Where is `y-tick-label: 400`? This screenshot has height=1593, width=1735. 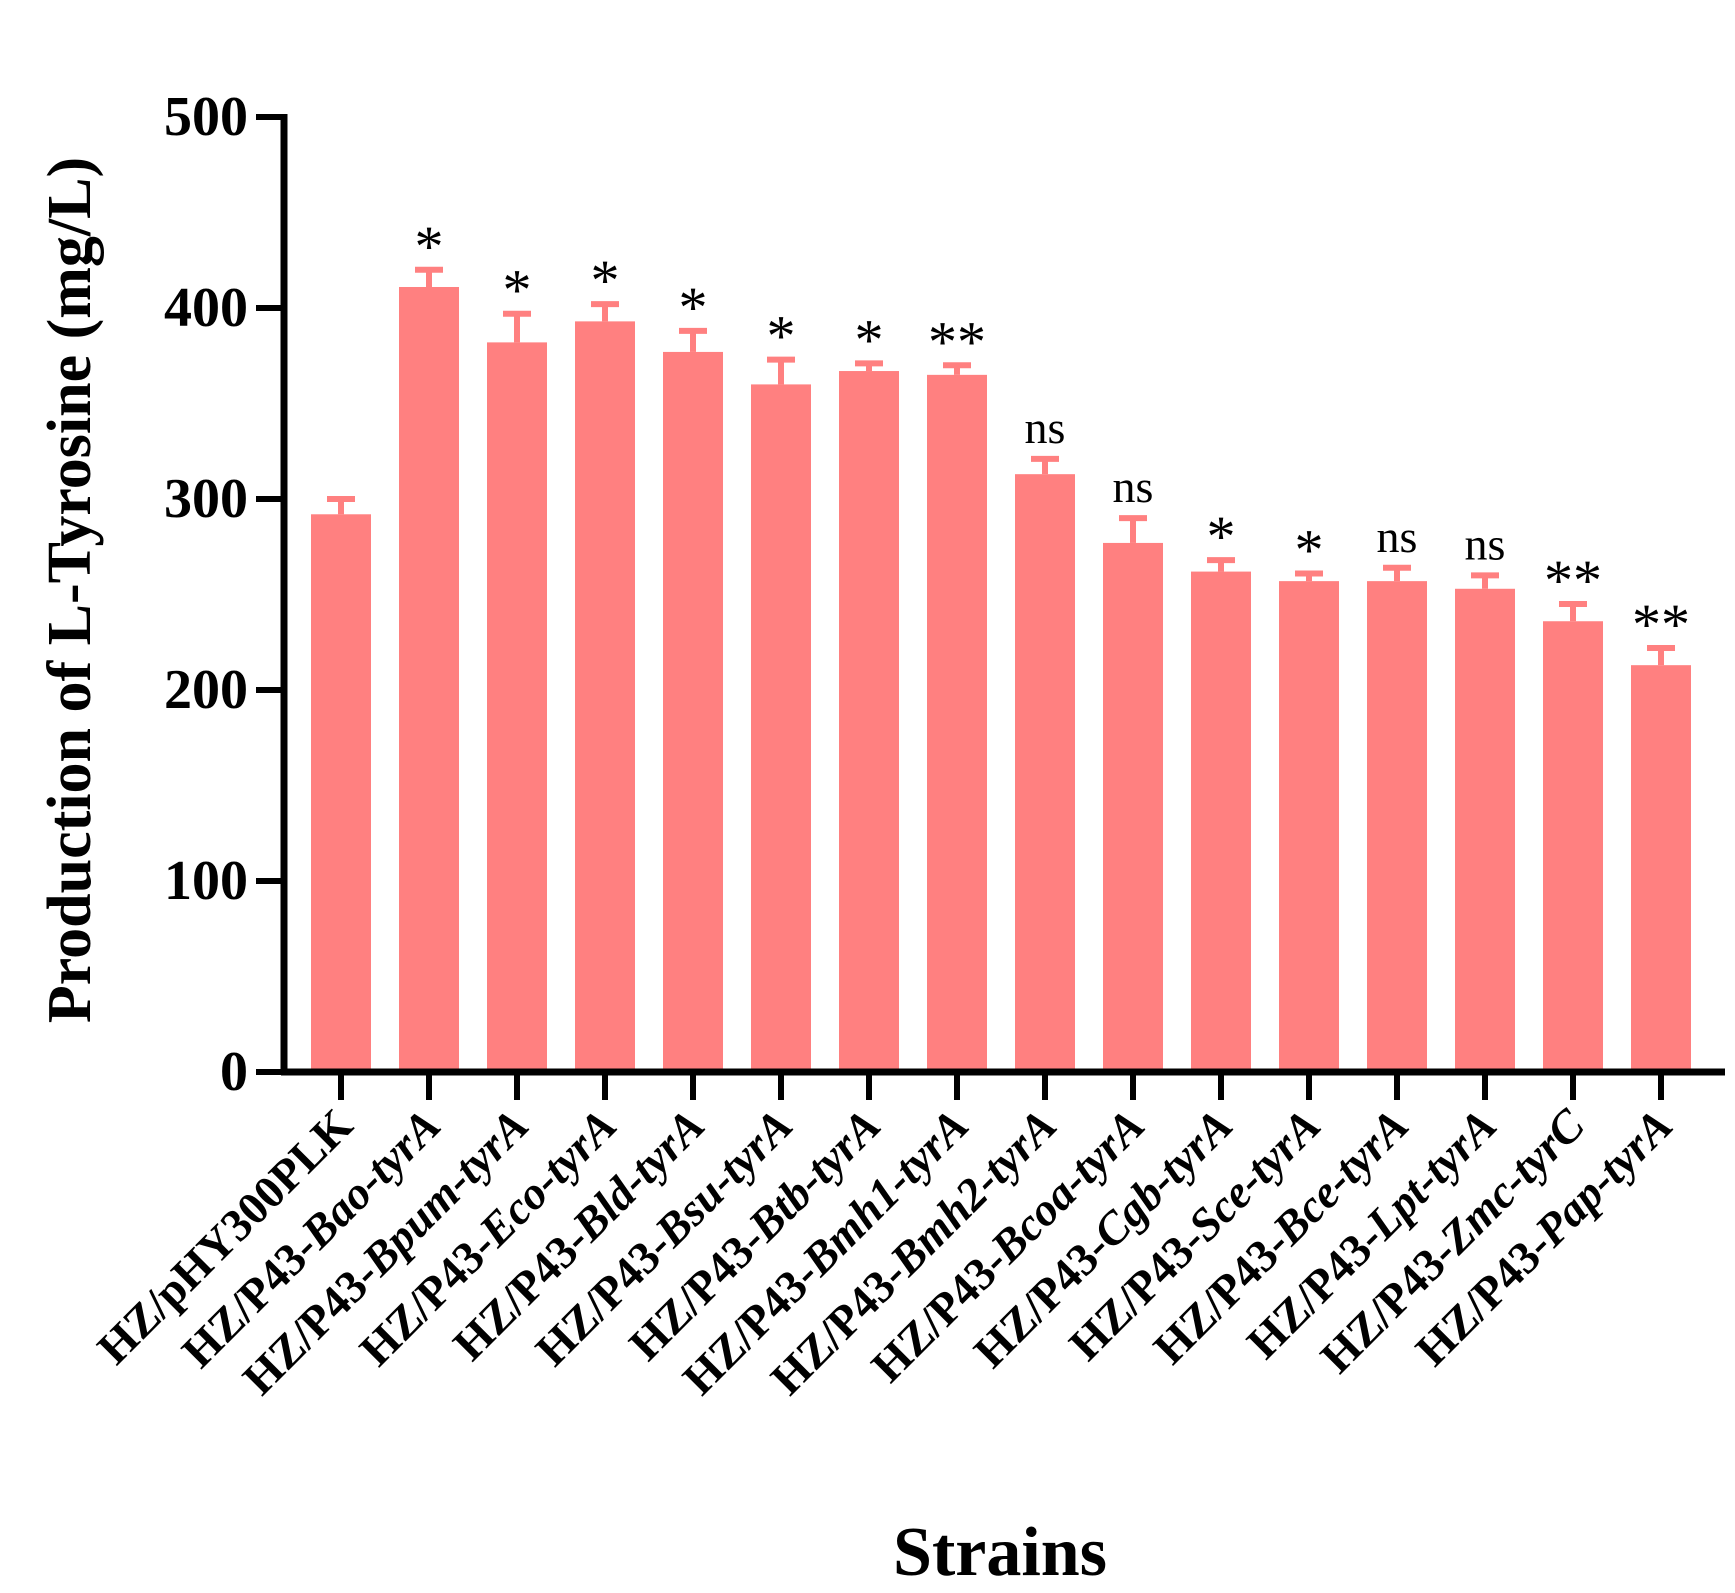 y-tick-label: 400 is located at coordinates (206, 308).